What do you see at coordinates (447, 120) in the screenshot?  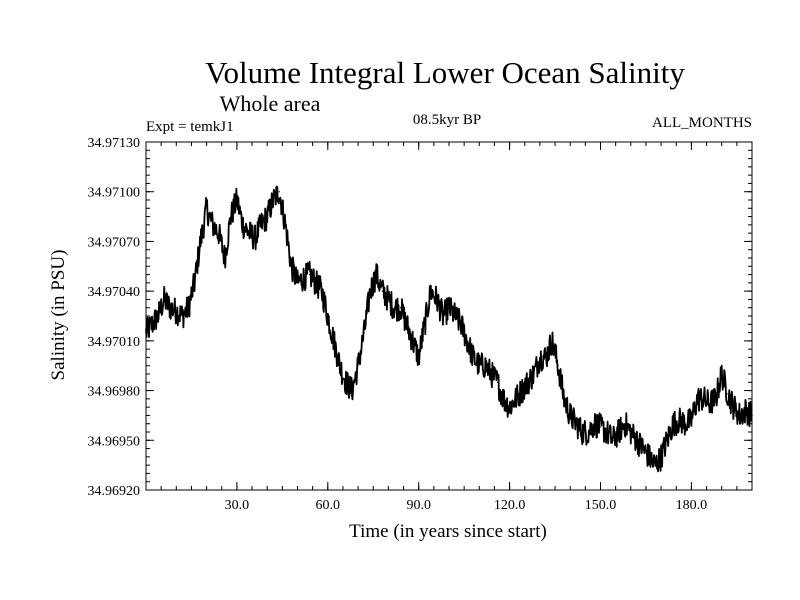 I see `period-label: 08.5kyr BP` at bounding box center [447, 120].